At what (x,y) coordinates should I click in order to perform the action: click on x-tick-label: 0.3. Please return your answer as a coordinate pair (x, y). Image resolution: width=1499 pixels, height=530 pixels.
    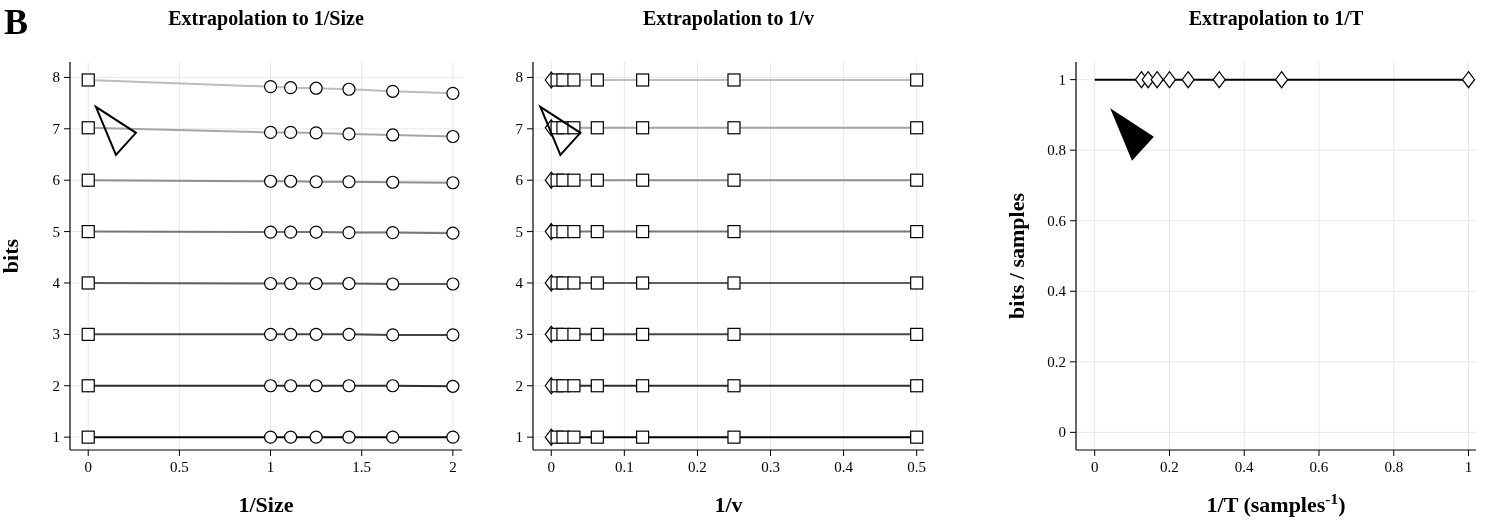
    Looking at the image, I should click on (770, 467).